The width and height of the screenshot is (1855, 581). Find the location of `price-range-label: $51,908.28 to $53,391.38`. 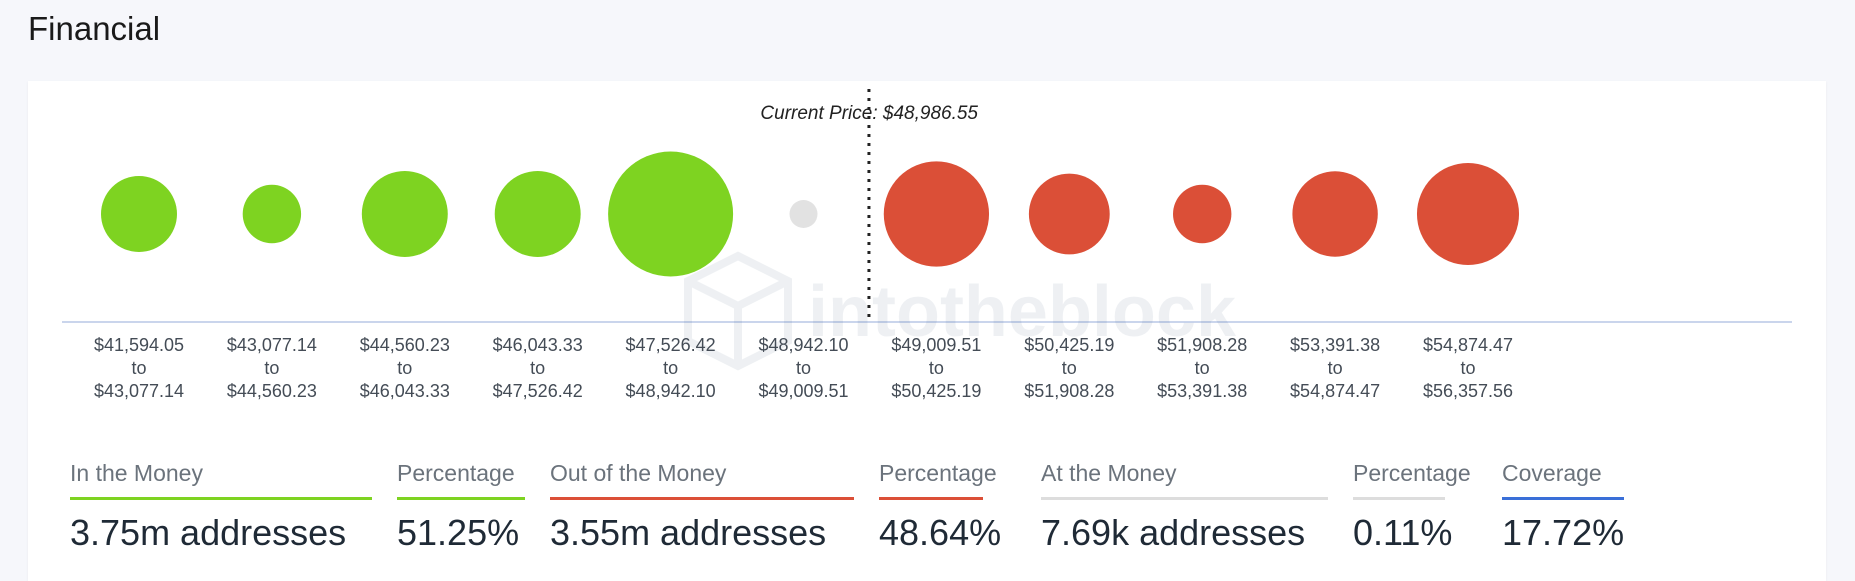

price-range-label: $51,908.28 to $53,391.38 is located at coordinates (1202, 368).